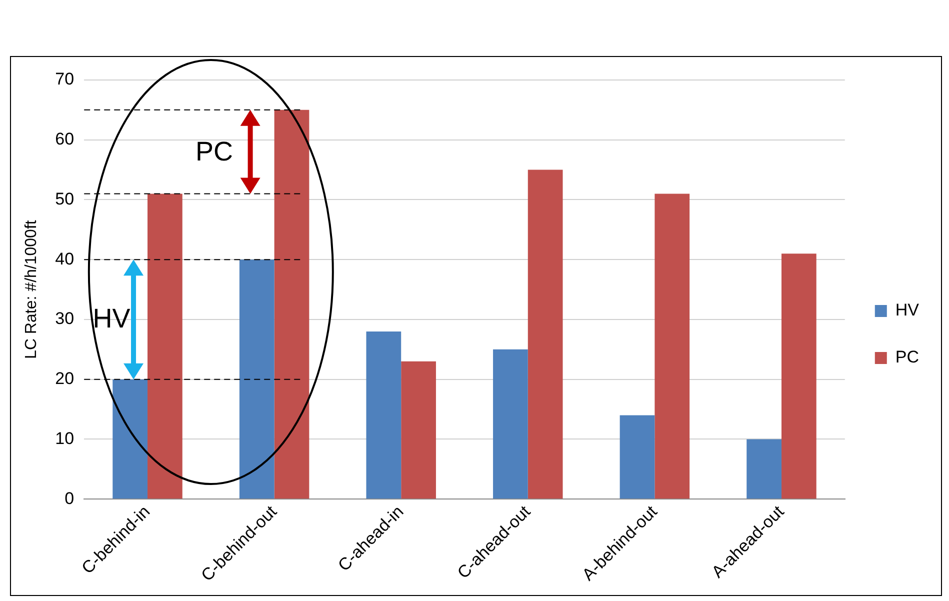 The image size is (949, 601). Describe the element at coordinates (215, 152) in the screenshot. I see `annotation: PC` at that location.